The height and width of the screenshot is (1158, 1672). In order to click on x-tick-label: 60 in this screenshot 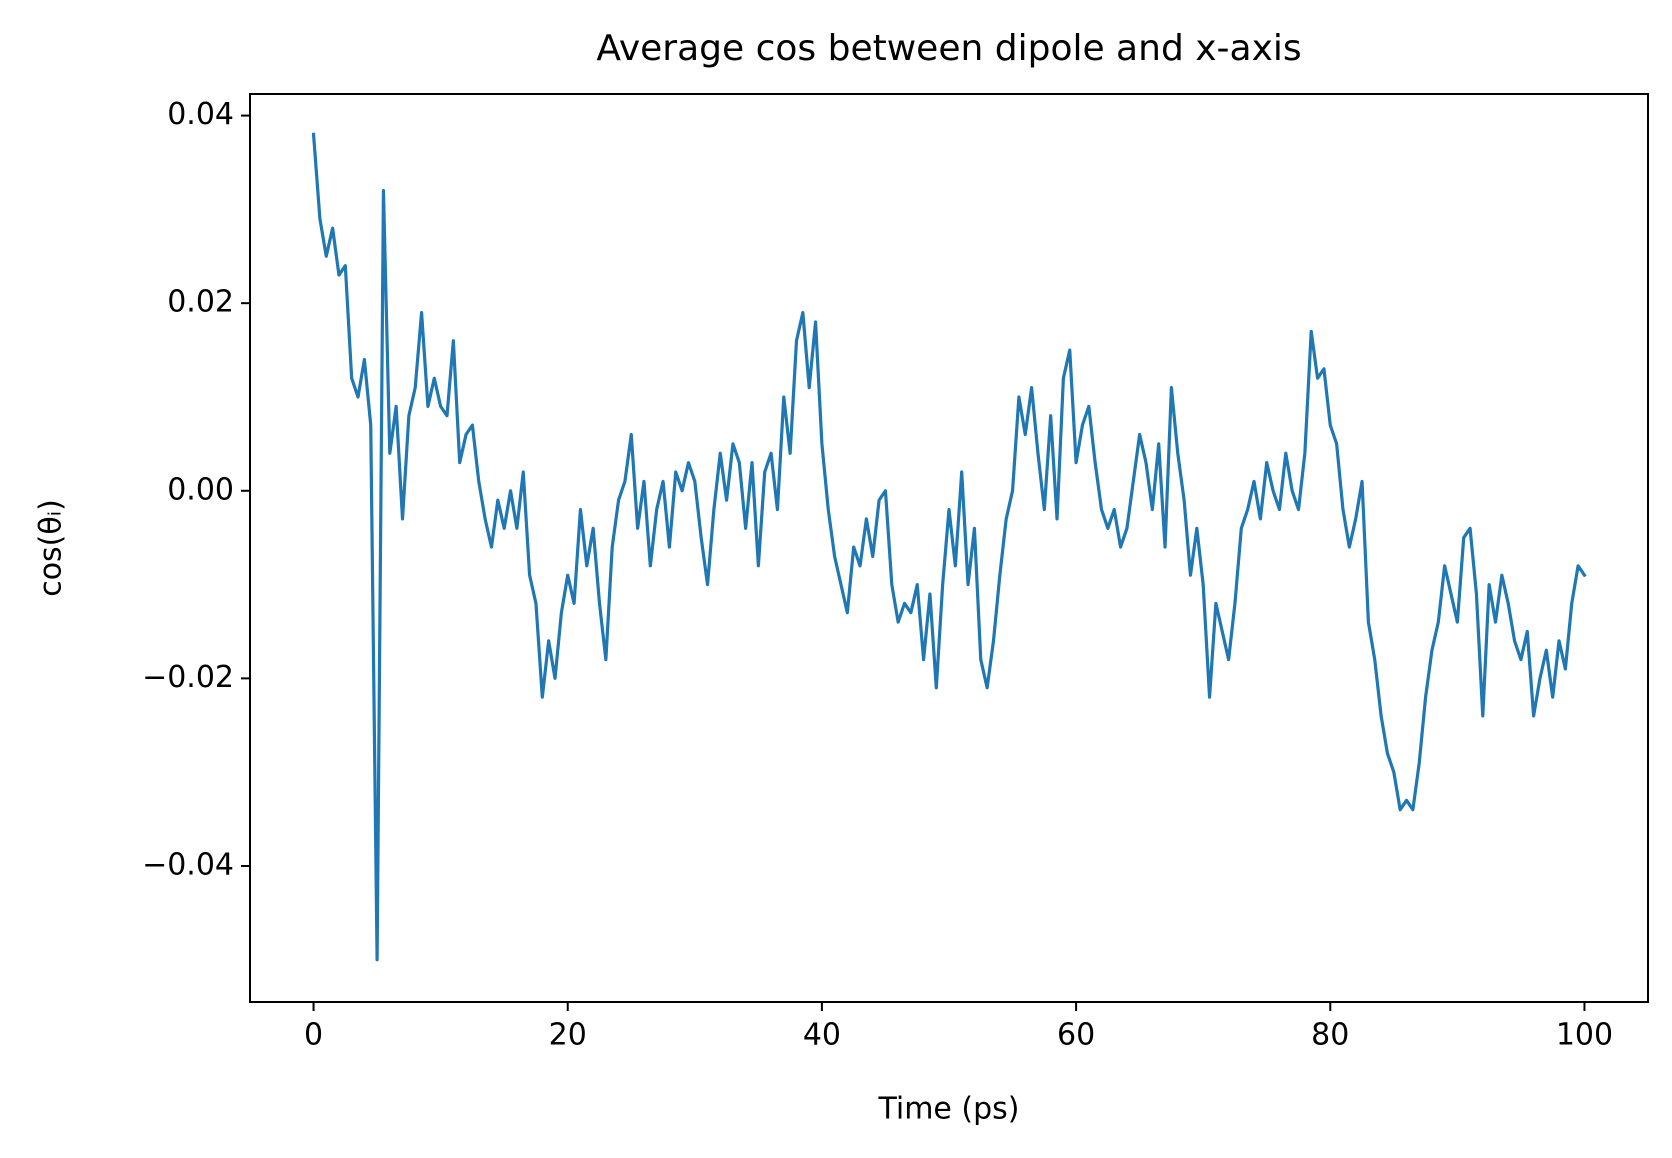, I will do `click(1076, 1035)`.